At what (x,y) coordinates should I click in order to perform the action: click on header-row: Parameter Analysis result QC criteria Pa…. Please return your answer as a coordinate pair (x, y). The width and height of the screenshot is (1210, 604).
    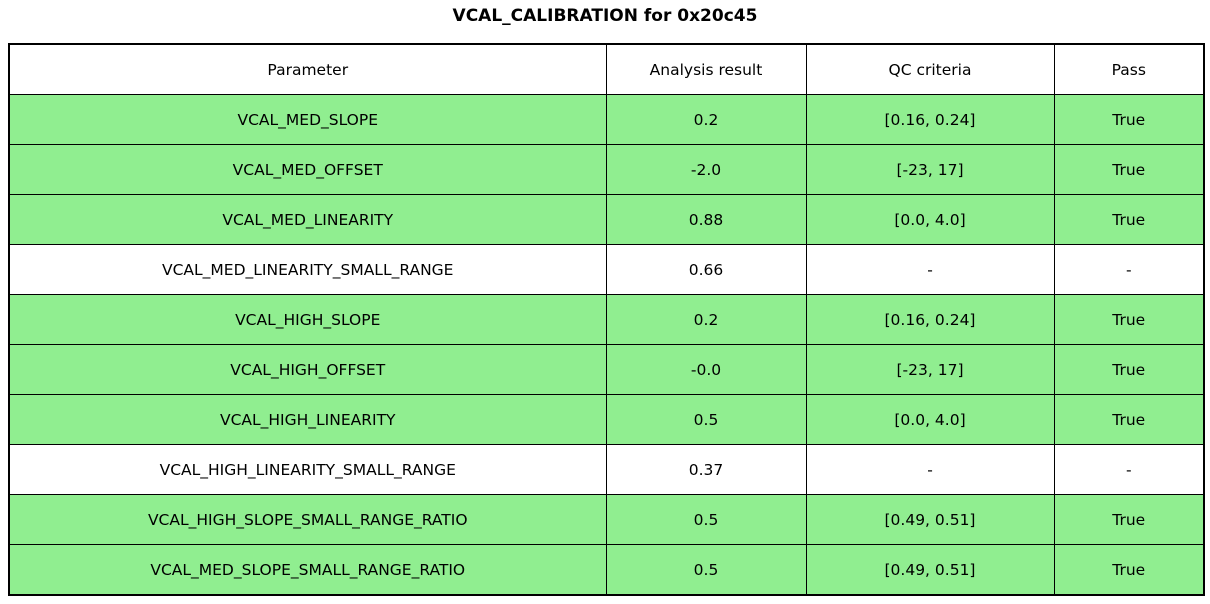
    Looking at the image, I should click on (606, 69).